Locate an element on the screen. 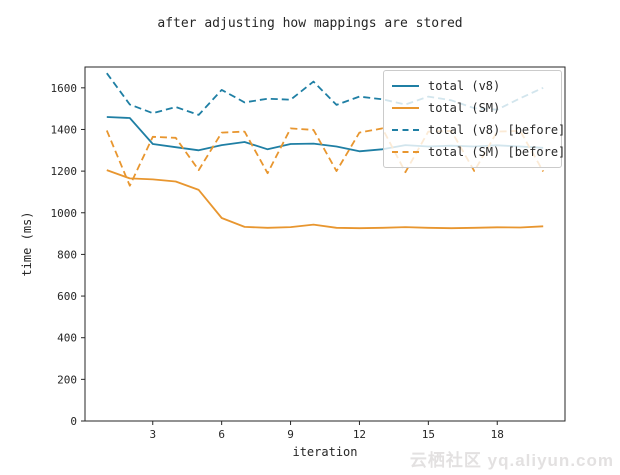 The width and height of the screenshot is (620, 475). chart-title: after adjusting how mappings are stored is located at coordinates (310, 23).